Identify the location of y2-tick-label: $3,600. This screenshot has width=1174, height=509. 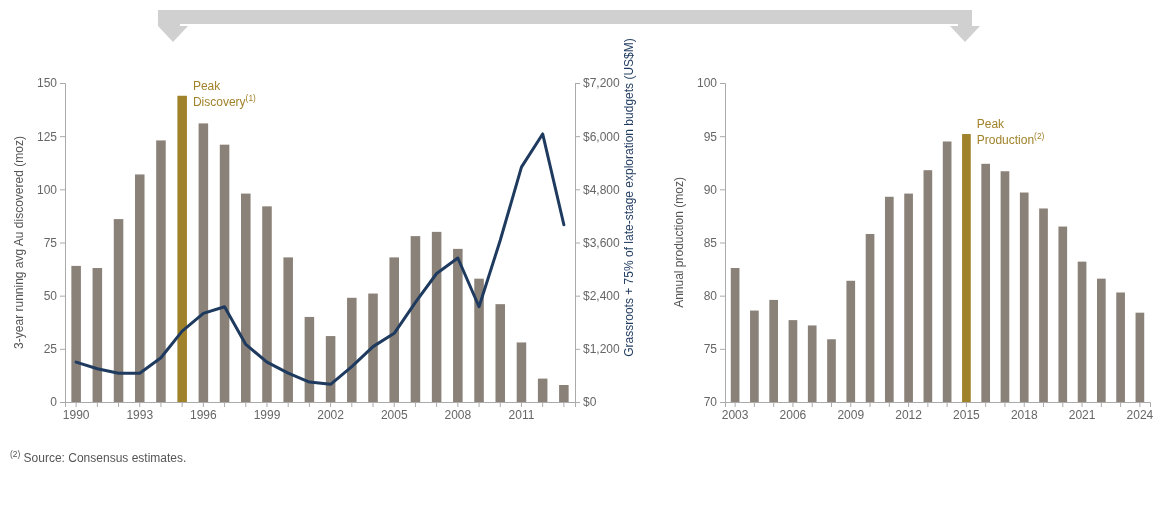
(602, 242).